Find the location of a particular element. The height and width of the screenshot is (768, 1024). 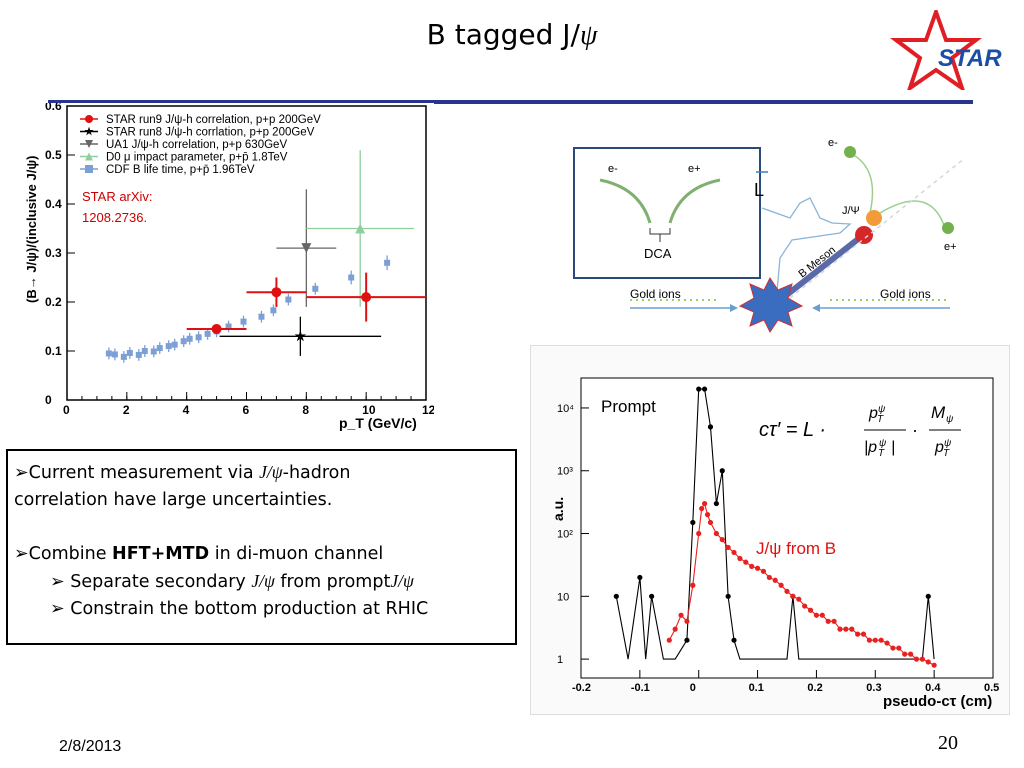

e-plus-particle is located at coordinates (948, 228).